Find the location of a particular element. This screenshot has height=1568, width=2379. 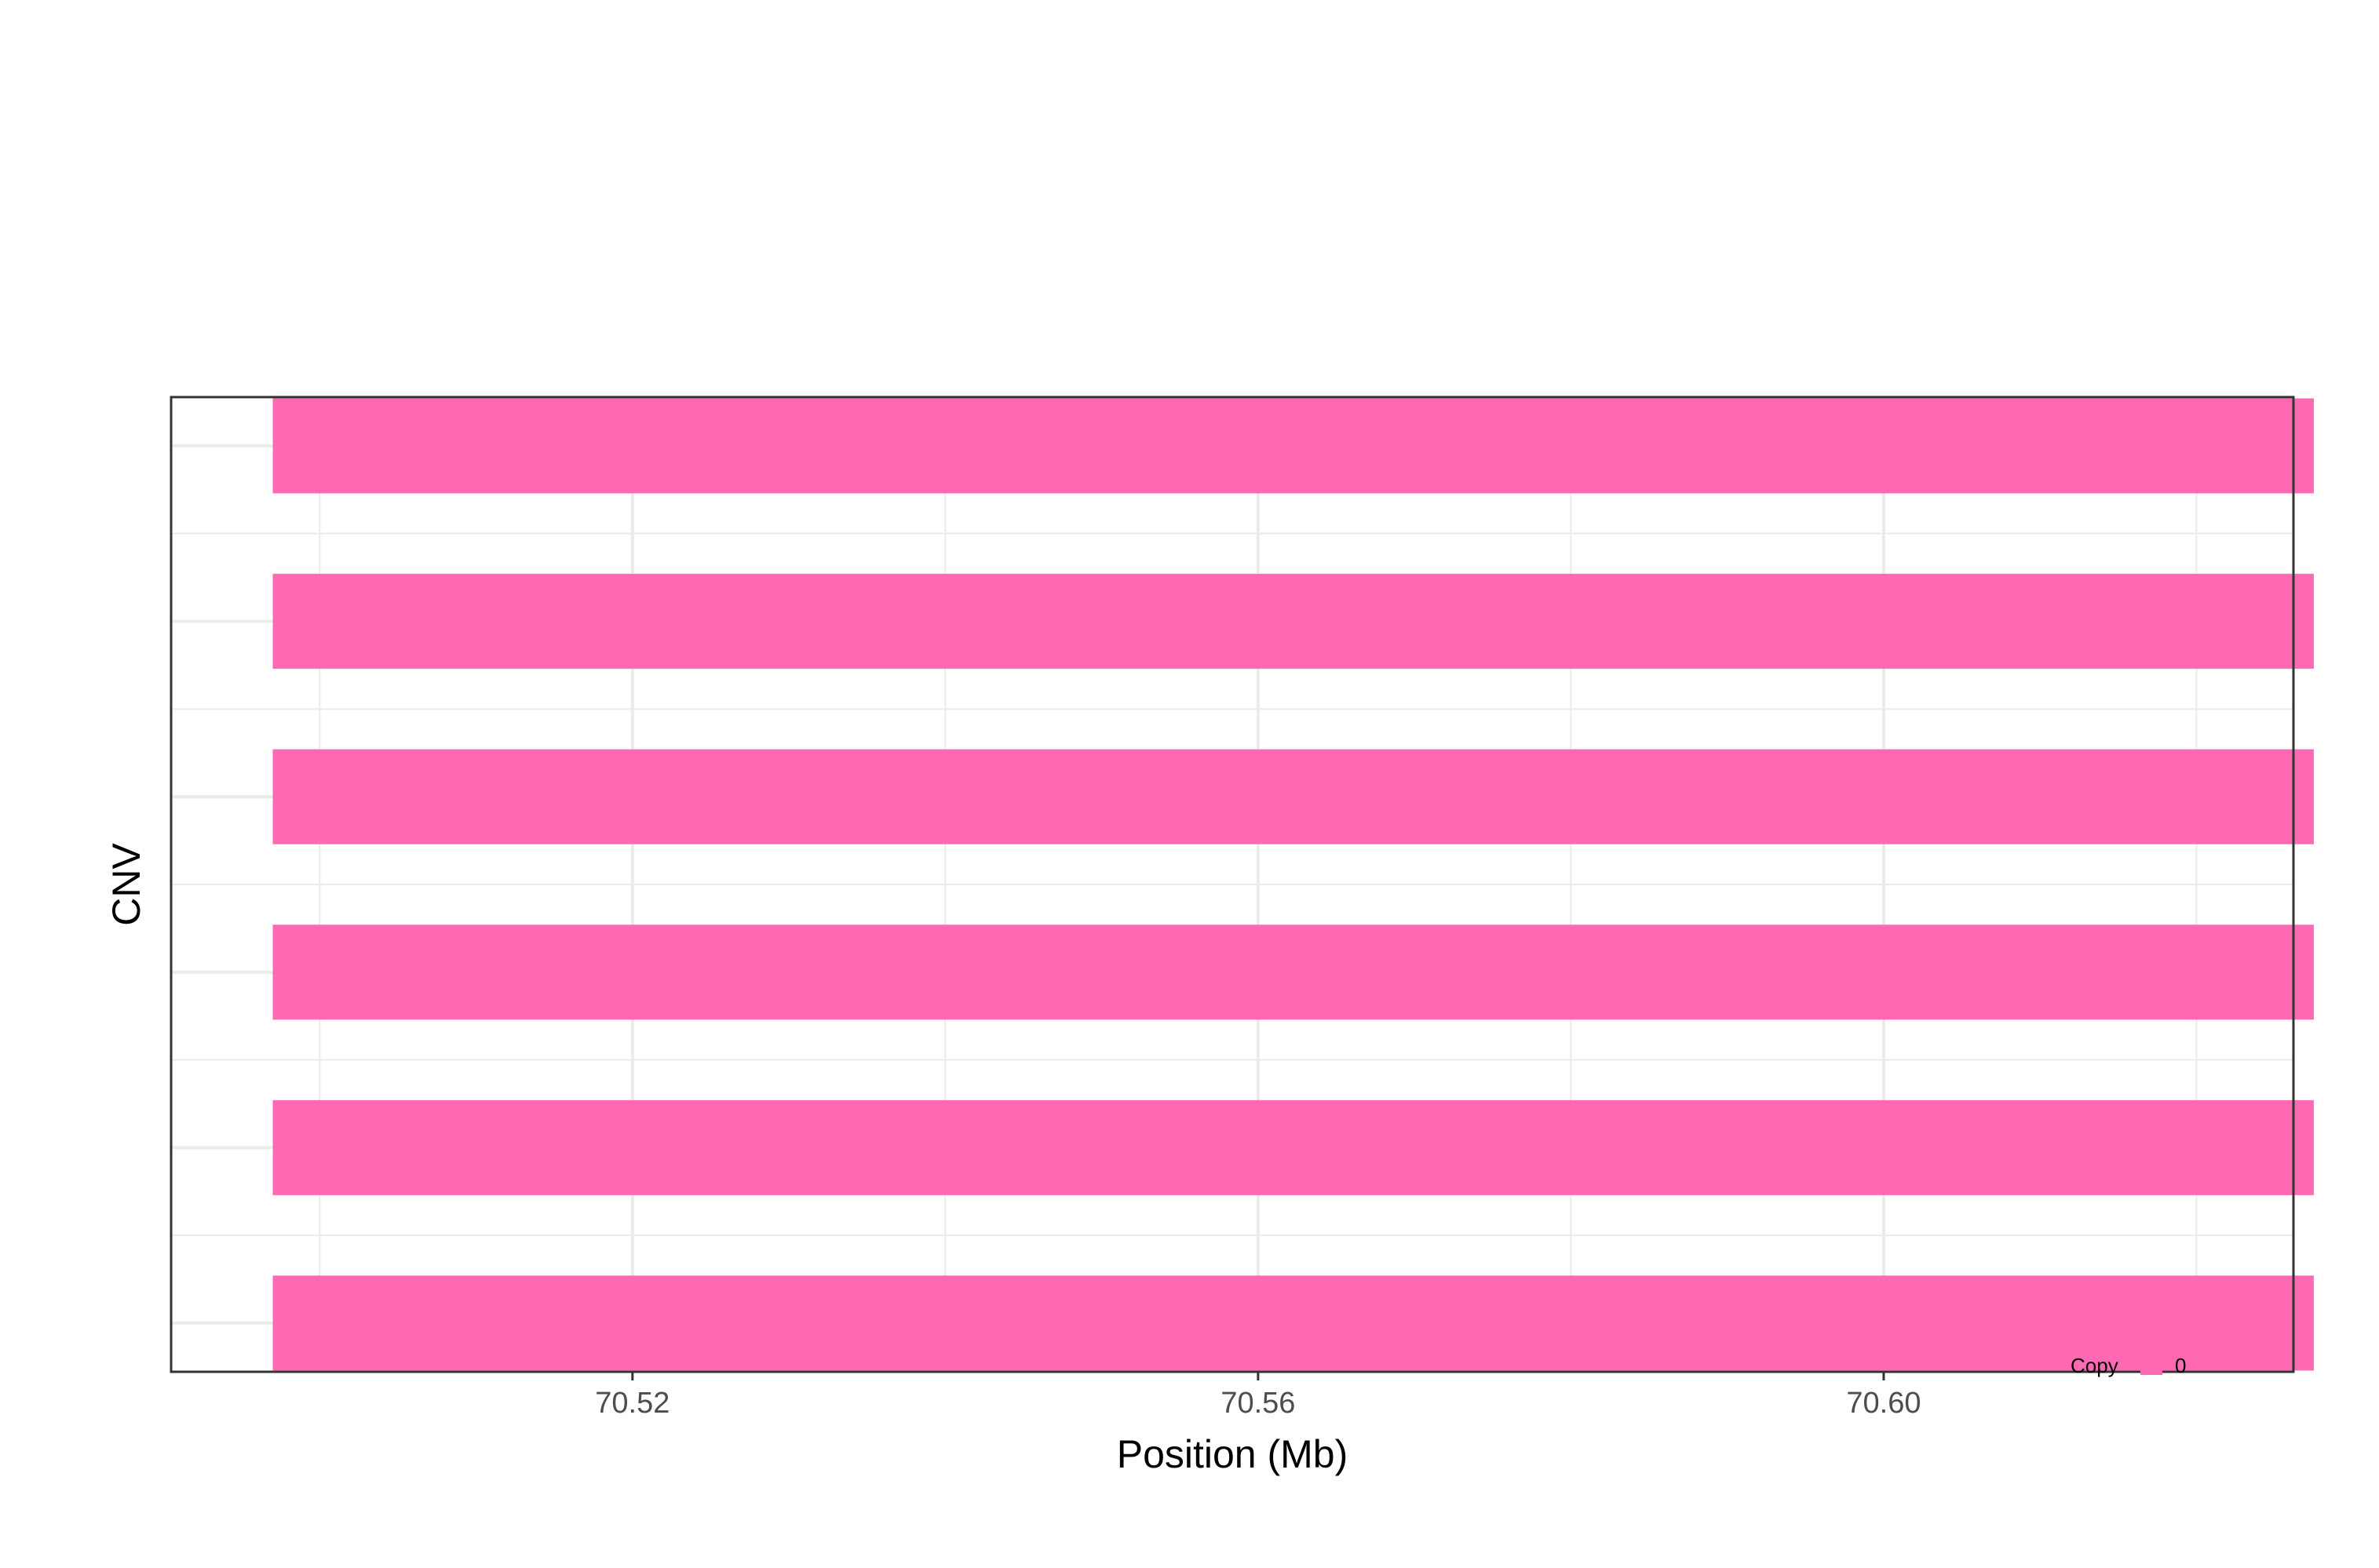

y-axis-title: CNV is located at coordinates (126, 884).